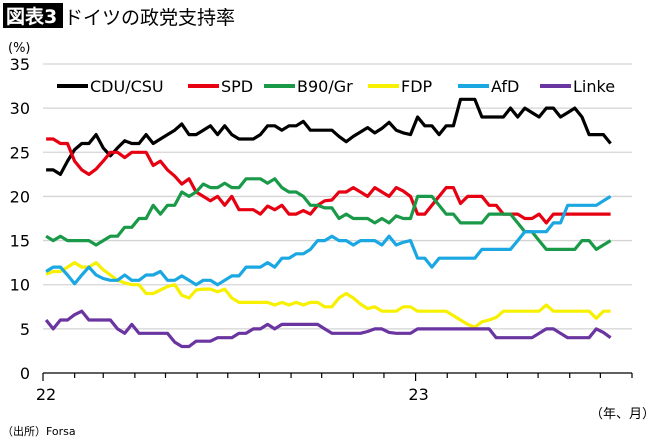 The width and height of the screenshot is (670, 440). What do you see at coordinates (25, 373) in the screenshot?
I see `y-tick-label: 0` at bounding box center [25, 373].